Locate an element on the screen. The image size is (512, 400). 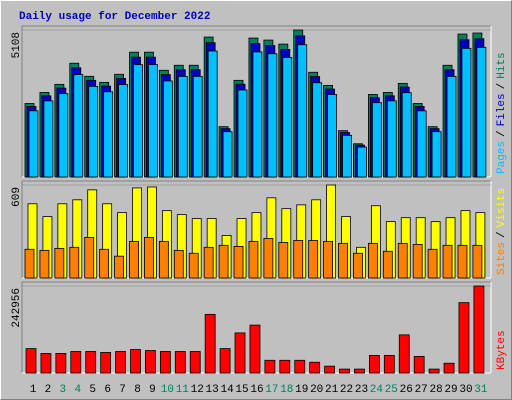
legend: Pages / Files / Hits is located at coordinates (502, 113).